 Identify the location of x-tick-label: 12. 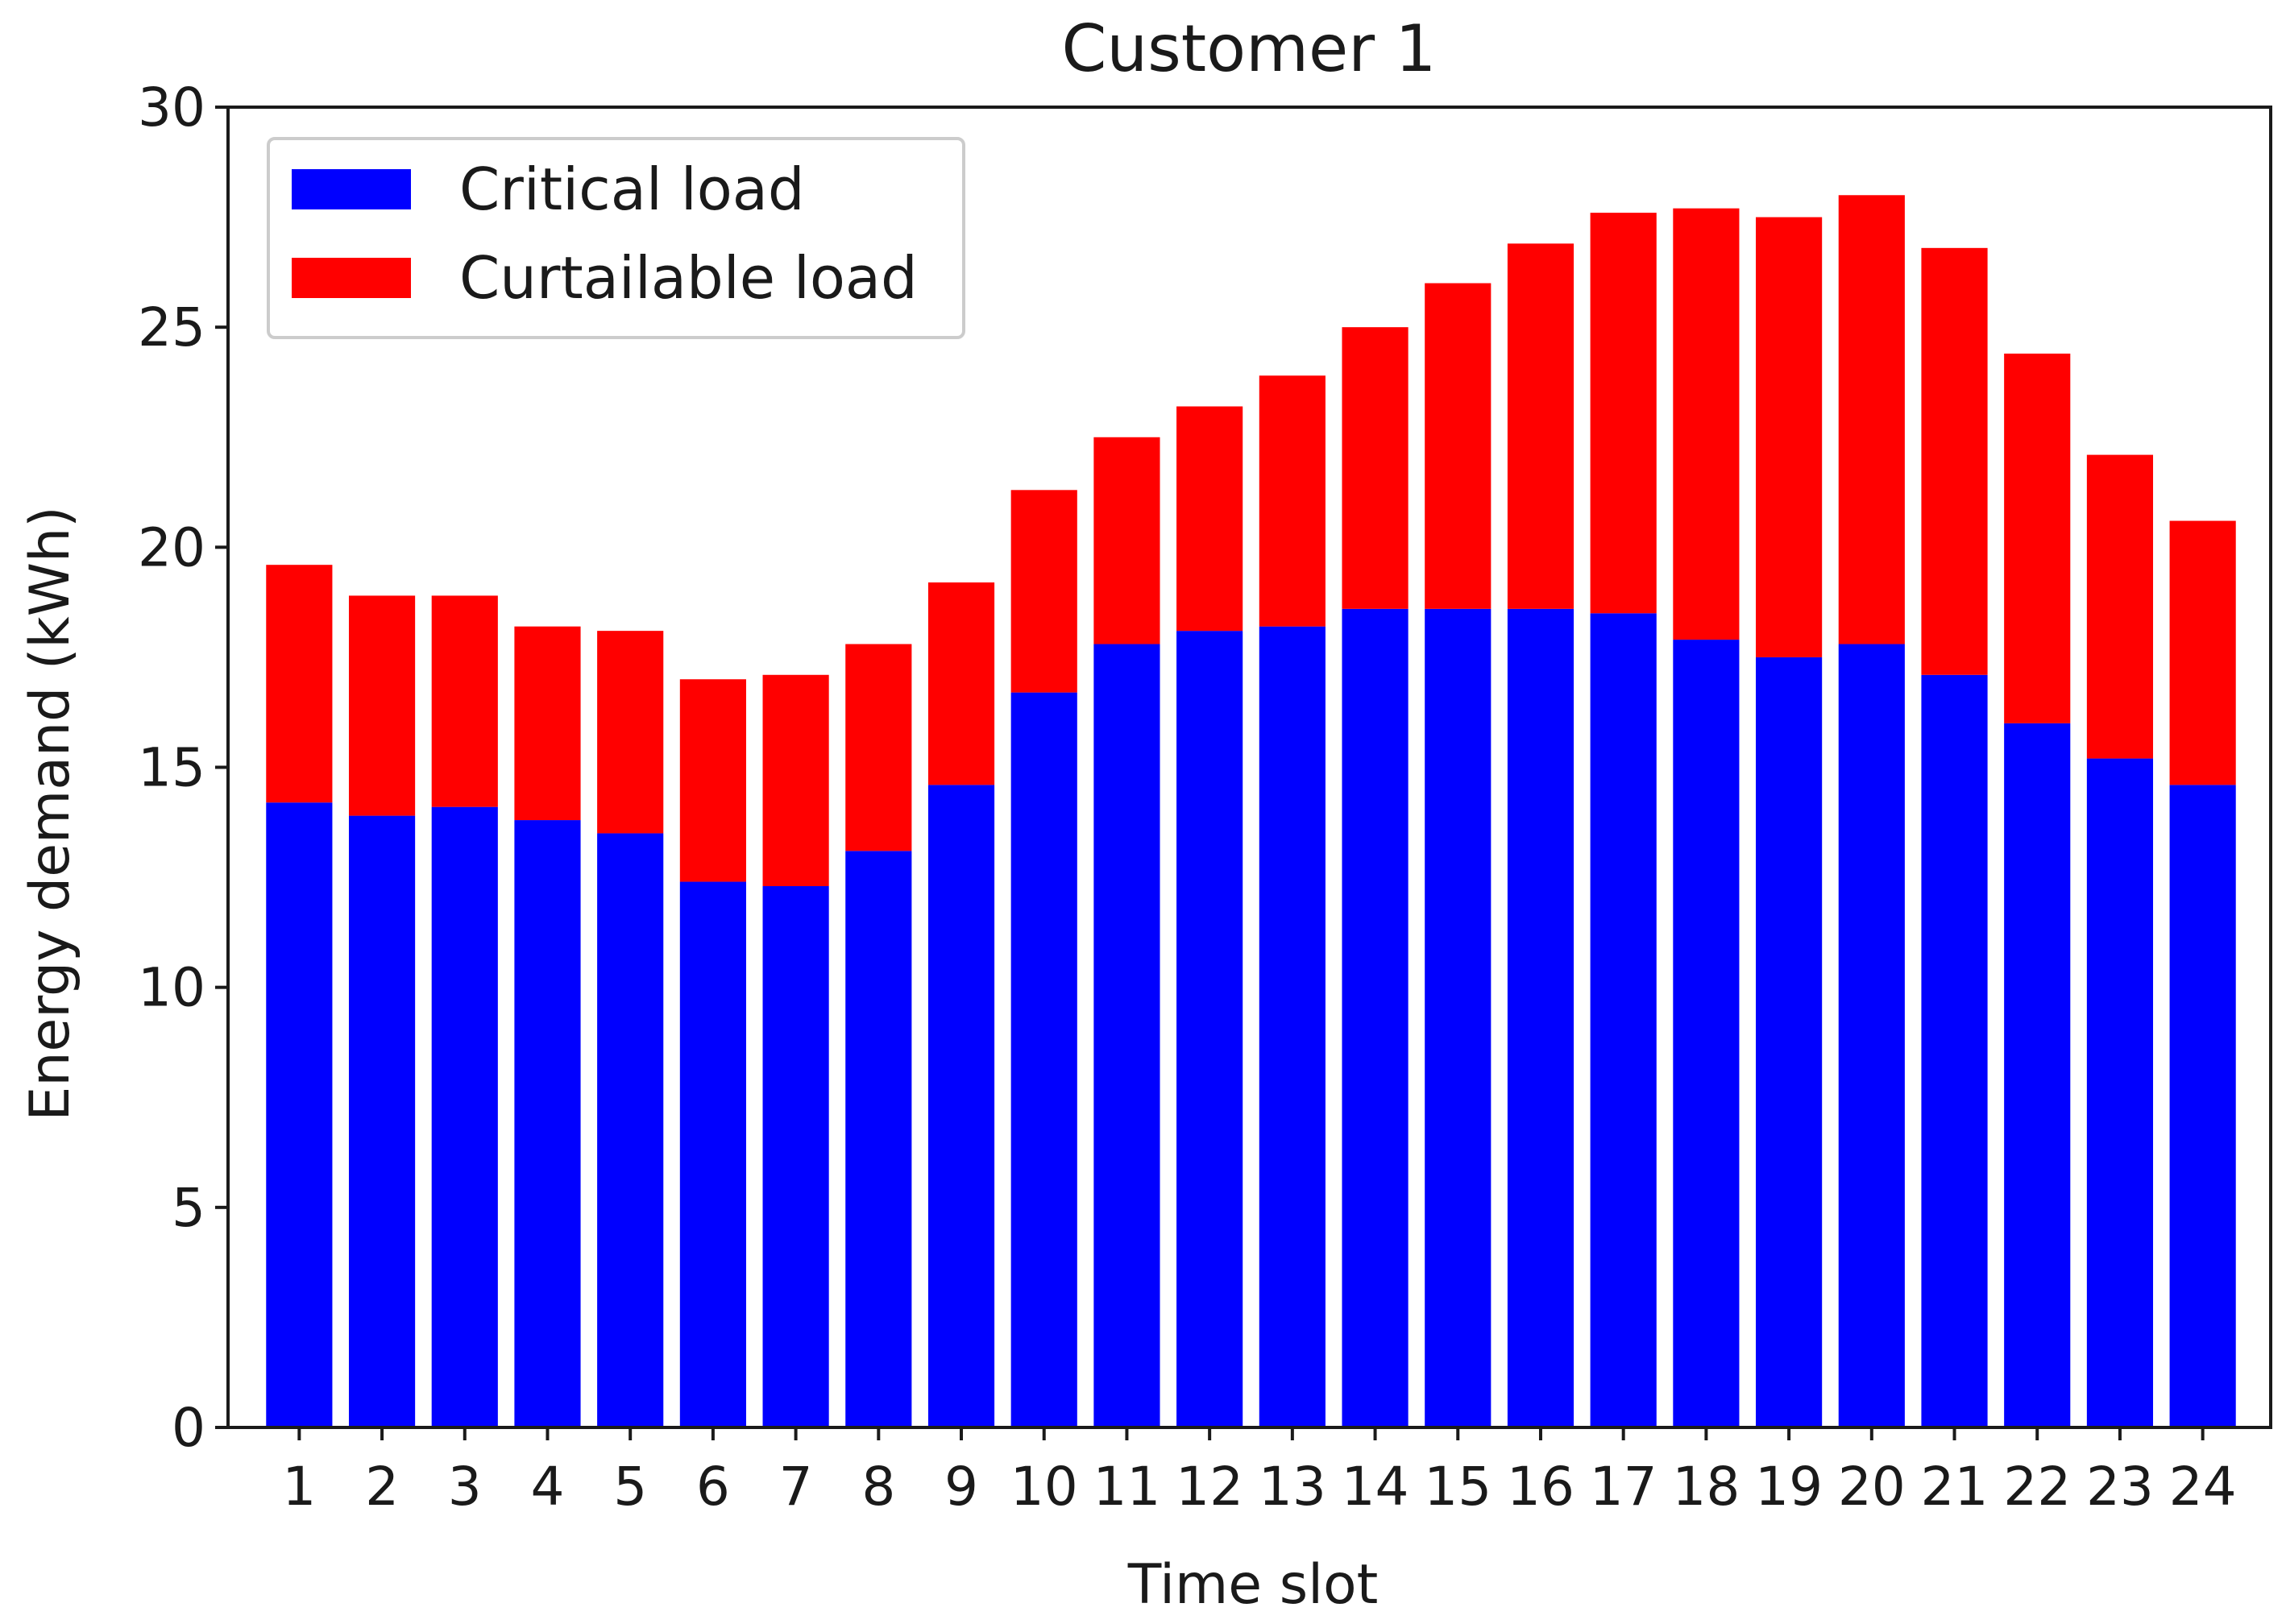
(1209, 1487).